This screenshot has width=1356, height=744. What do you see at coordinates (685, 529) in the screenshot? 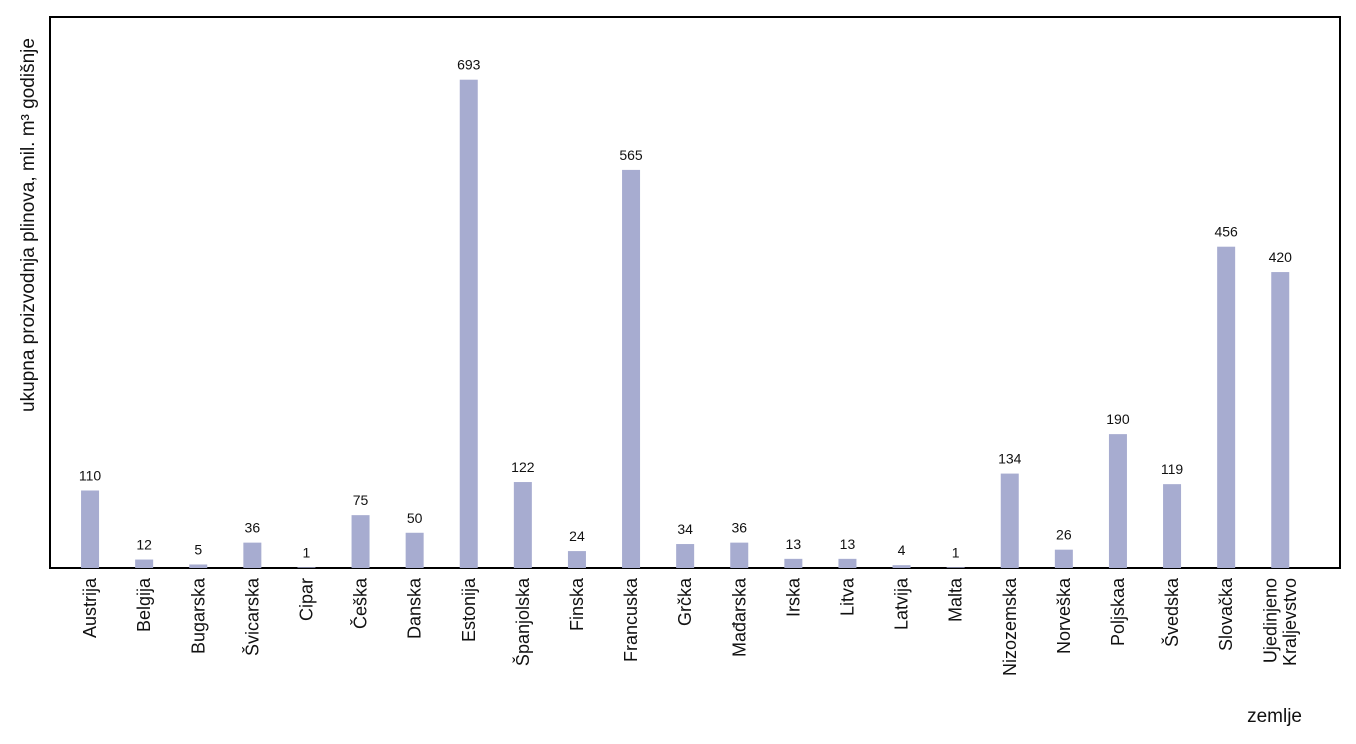
I see `value-label: 34` at bounding box center [685, 529].